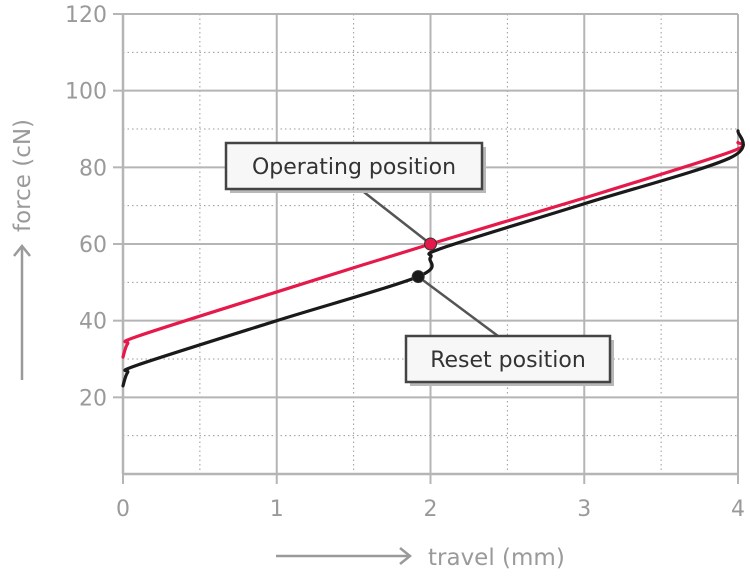 The height and width of the screenshot is (577, 750). What do you see at coordinates (123, 509) in the screenshot?
I see `x-tick-label: 0` at bounding box center [123, 509].